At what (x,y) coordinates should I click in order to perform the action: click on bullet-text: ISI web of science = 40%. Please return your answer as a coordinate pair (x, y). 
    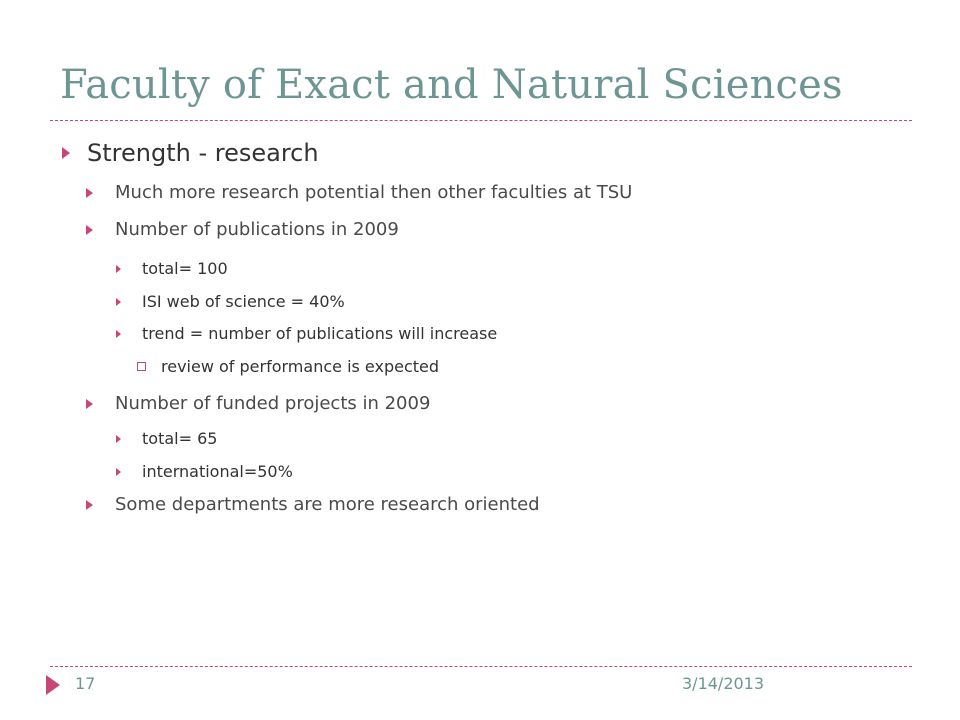
    Looking at the image, I should click on (243, 301).